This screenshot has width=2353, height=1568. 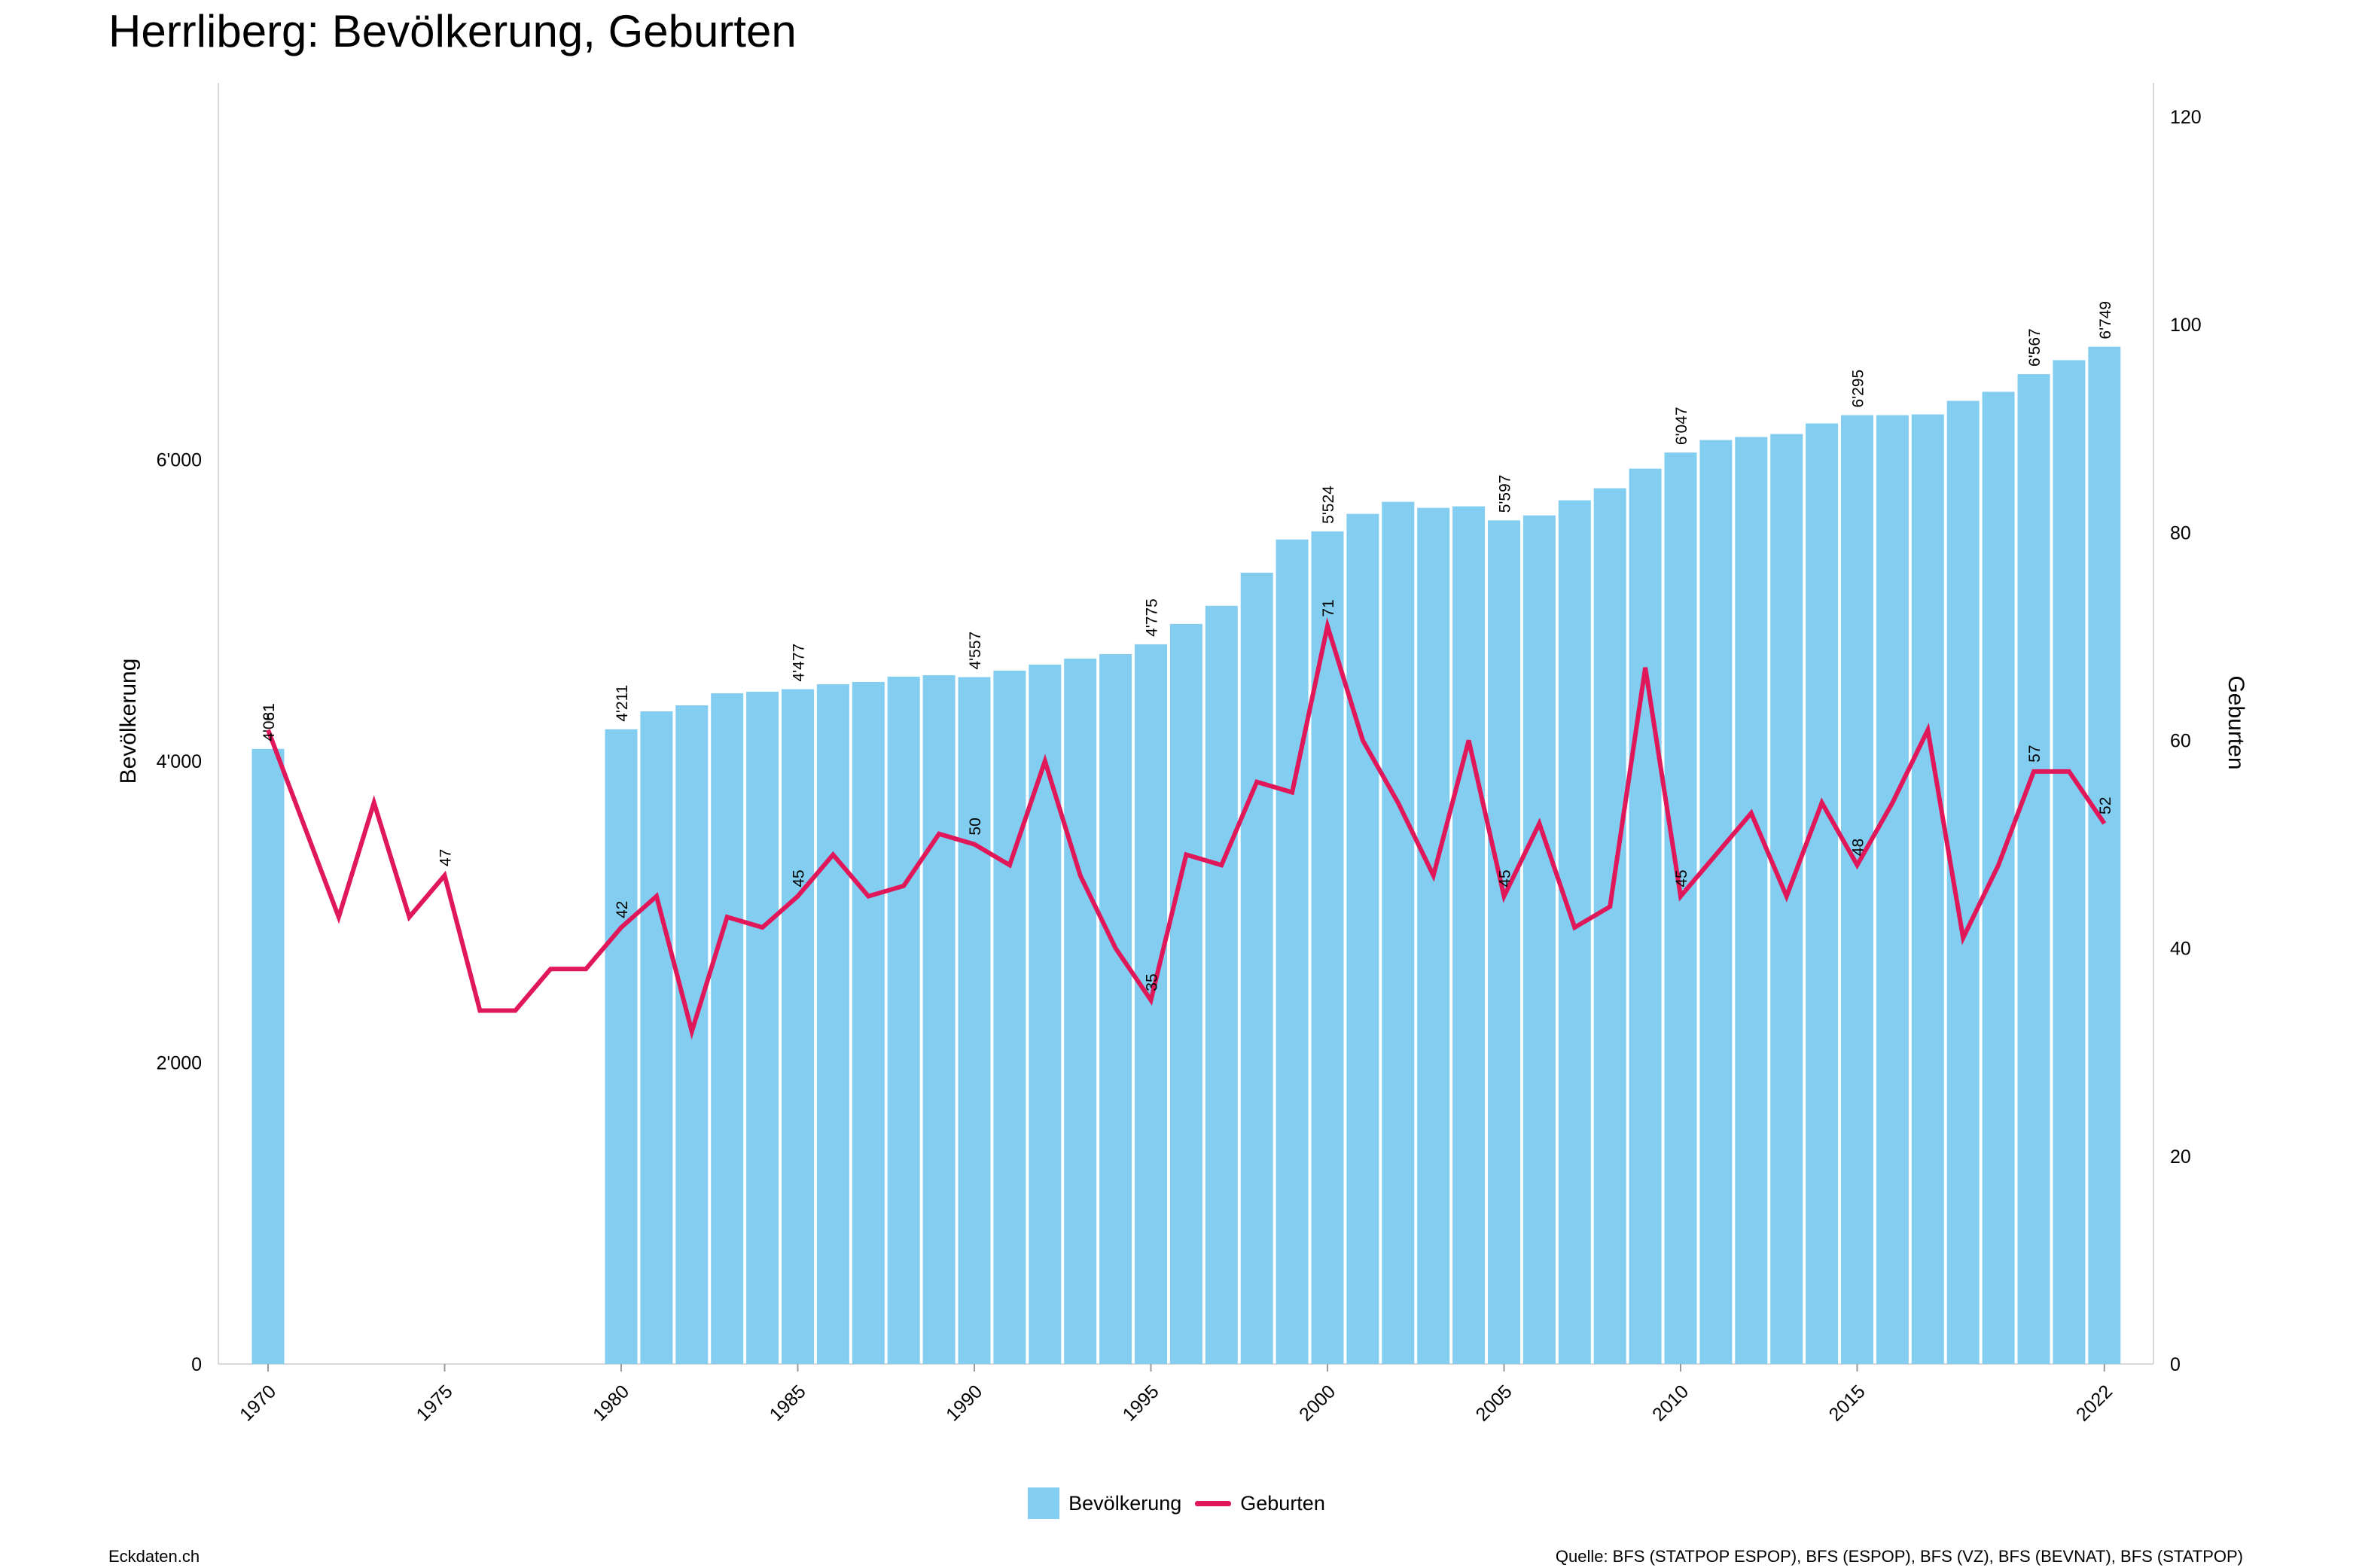 What do you see at coordinates (1282, 1503) in the screenshot?
I see `legend-label-geburten: Geburten` at bounding box center [1282, 1503].